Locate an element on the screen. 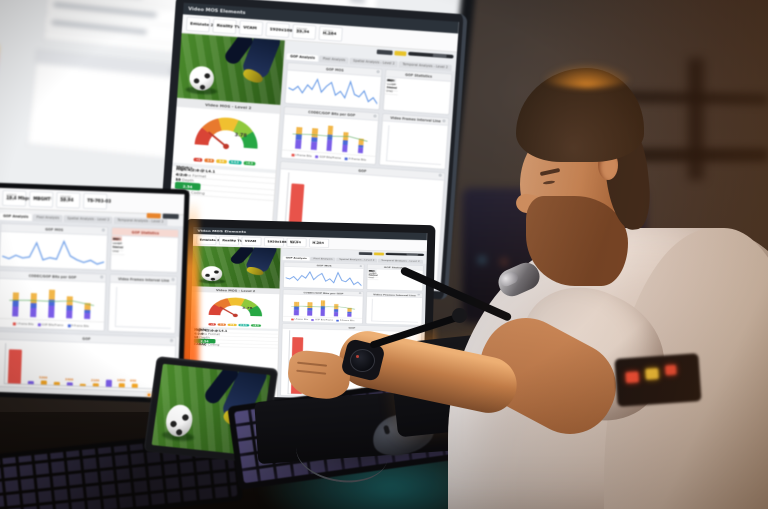 The image size is (768, 509). header-field: Stream TS-703-03 is located at coordinates (96, 201).